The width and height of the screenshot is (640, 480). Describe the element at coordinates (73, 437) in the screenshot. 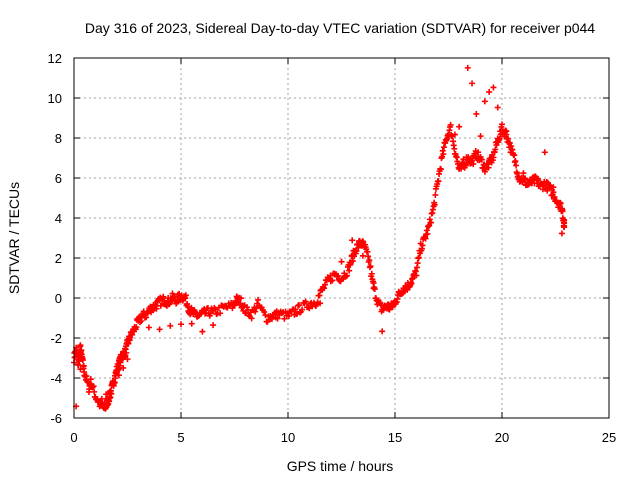

I see `x-tick-label: 0` at that location.